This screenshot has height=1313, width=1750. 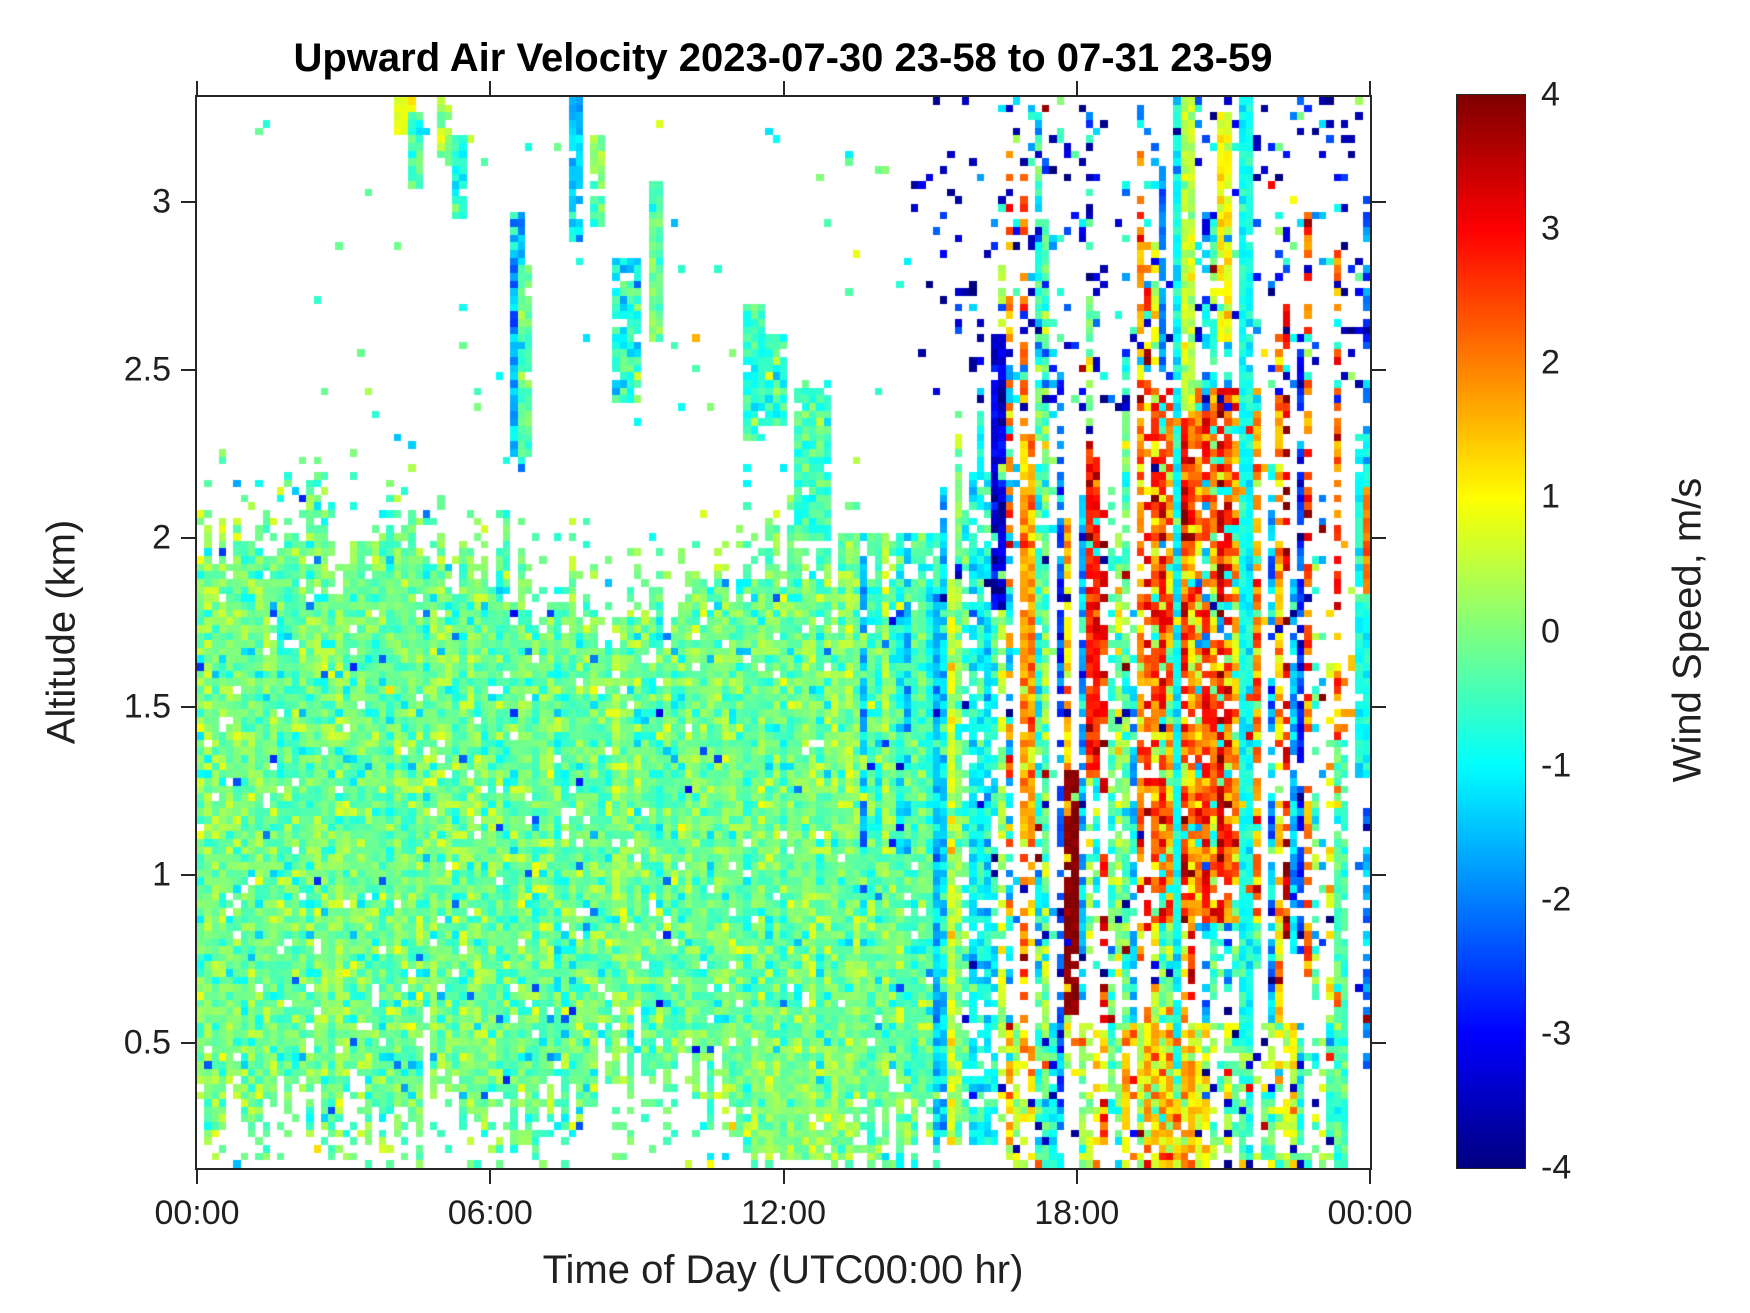 What do you see at coordinates (1550, 228) in the screenshot?
I see `colorbar-tick-label: 3` at bounding box center [1550, 228].